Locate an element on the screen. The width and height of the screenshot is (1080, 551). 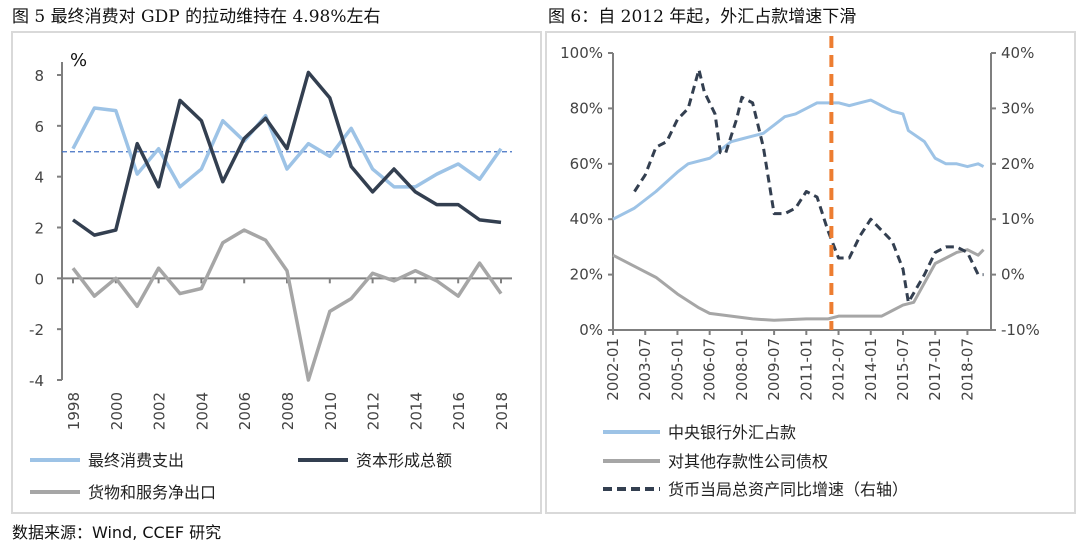
left-y-tick-label: 80% is located at coordinates (586, 108).